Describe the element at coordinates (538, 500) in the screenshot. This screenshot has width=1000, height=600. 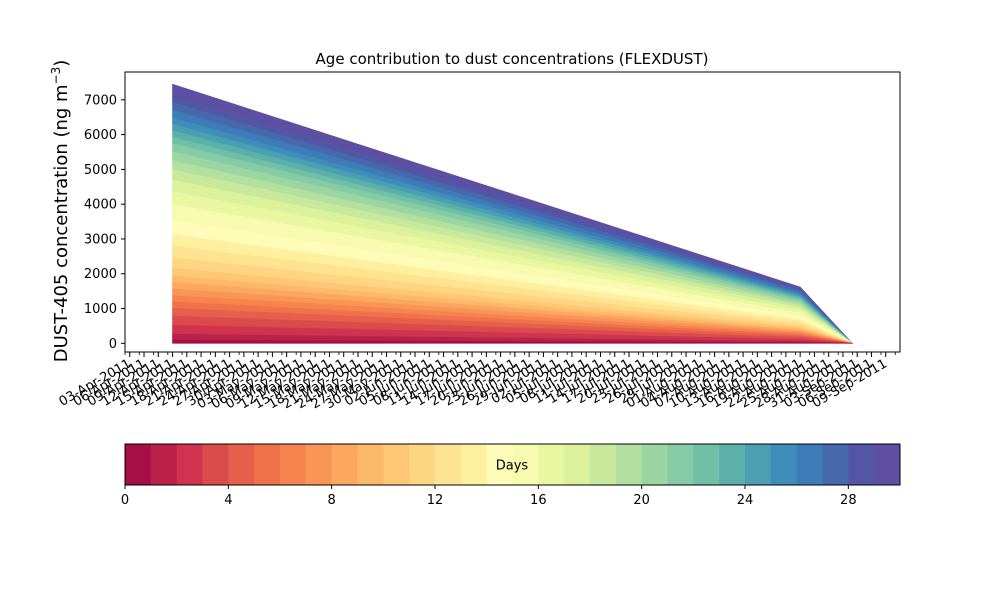
I see `colorbar-tick-label: 16` at that location.